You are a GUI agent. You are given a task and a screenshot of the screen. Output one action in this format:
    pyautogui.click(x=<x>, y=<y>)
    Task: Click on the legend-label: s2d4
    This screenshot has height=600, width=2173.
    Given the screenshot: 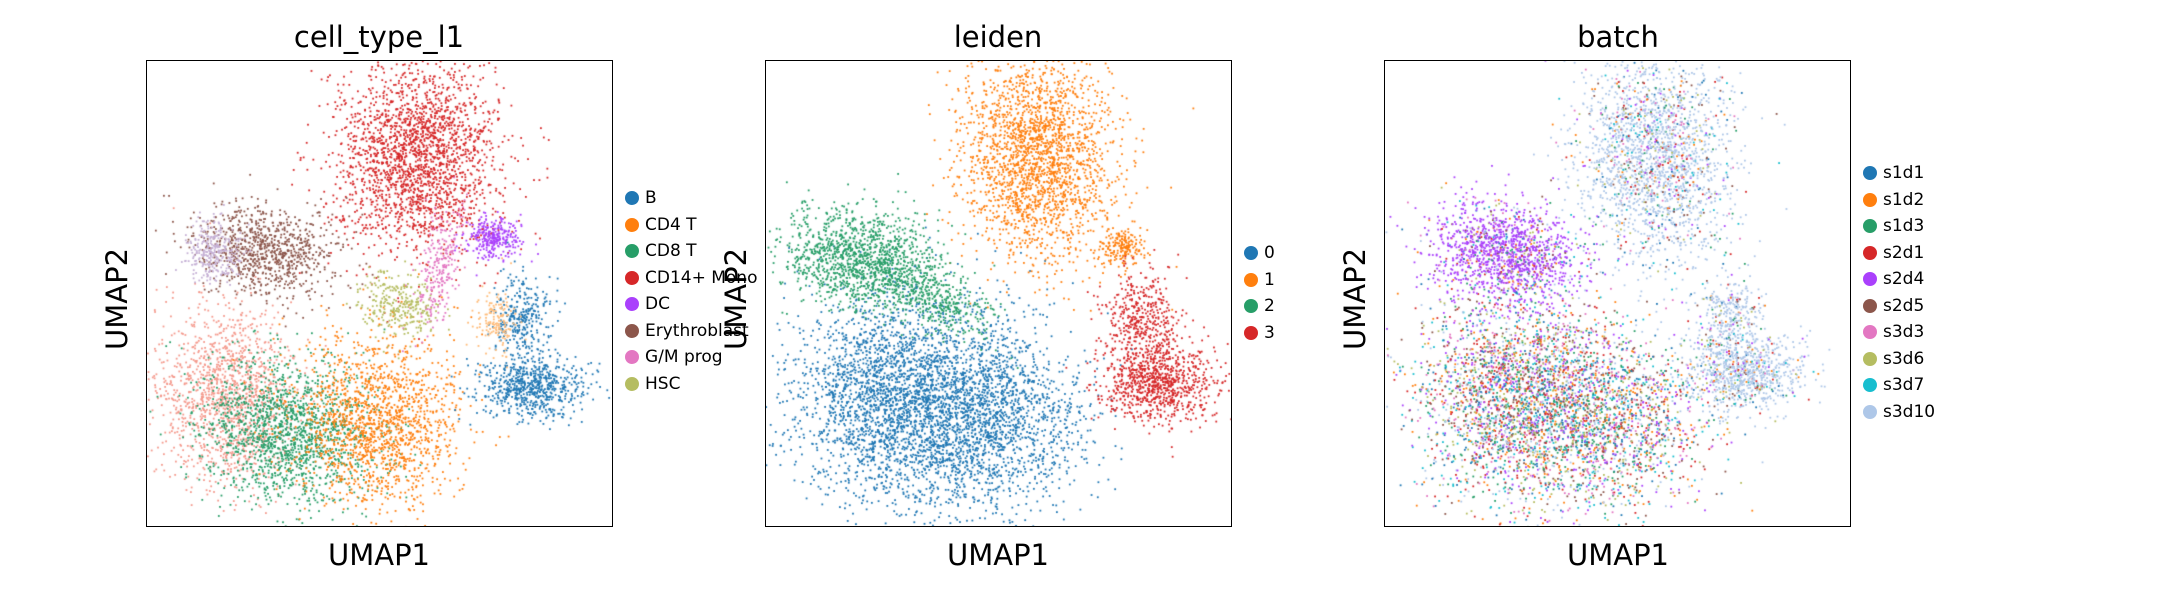 What is the action you would take?
    pyautogui.click(x=1904, y=279)
    